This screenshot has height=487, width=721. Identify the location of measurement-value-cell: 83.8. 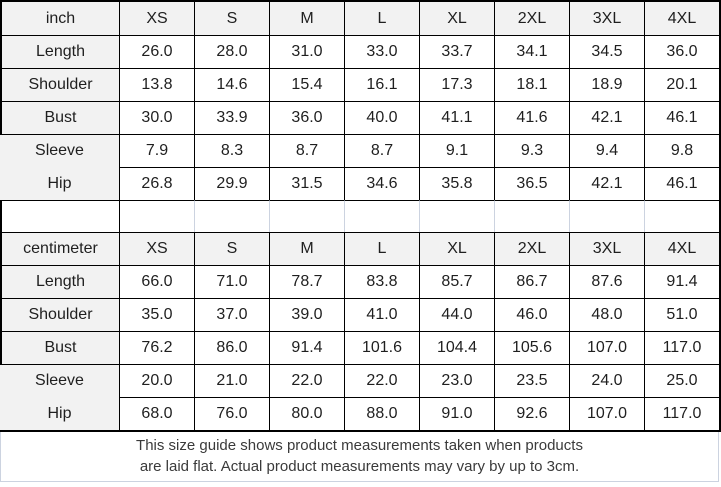
(381, 281).